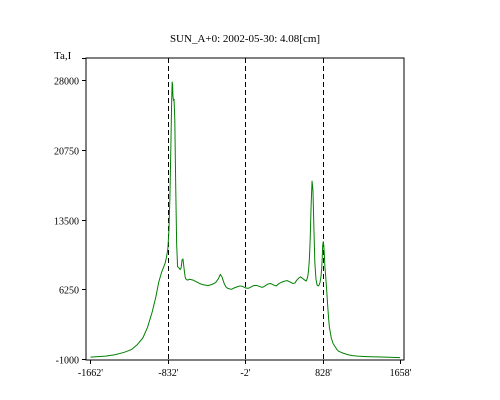  What do you see at coordinates (245, 373) in the screenshot?
I see `x-tick-label-2: -2'` at bounding box center [245, 373].